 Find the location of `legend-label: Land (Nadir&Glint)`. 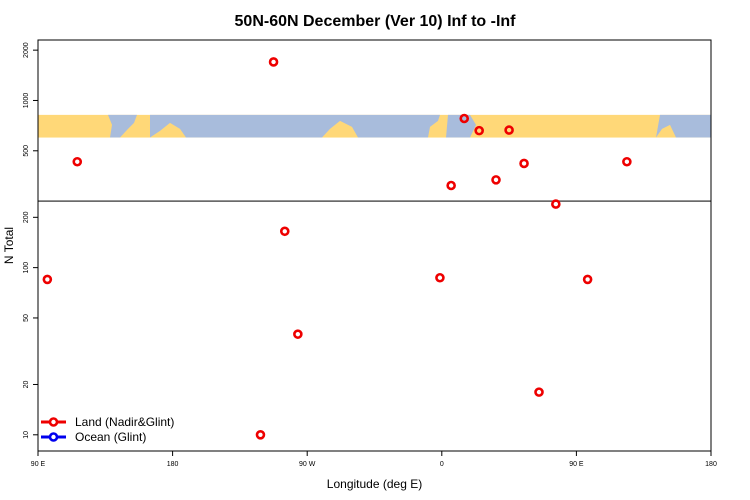

legend-label: Land (Nadir&Glint) is located at coordinates (124, 422).